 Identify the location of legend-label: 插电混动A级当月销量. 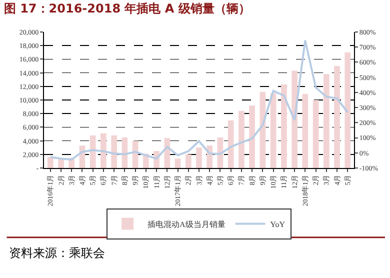
(187, 224).